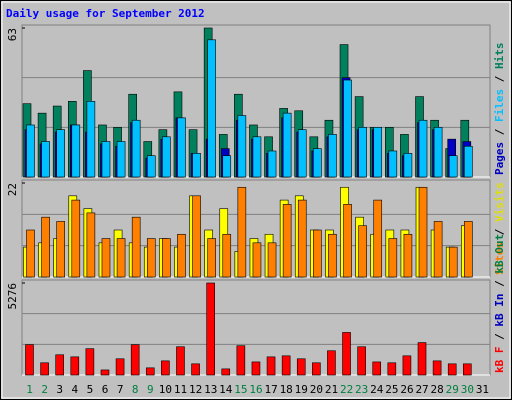 This screenshot has width=512, height=400. Describe the element at coordinates (12, 296) in the screenshot. I see `y-tick-label: 5276` at that location.